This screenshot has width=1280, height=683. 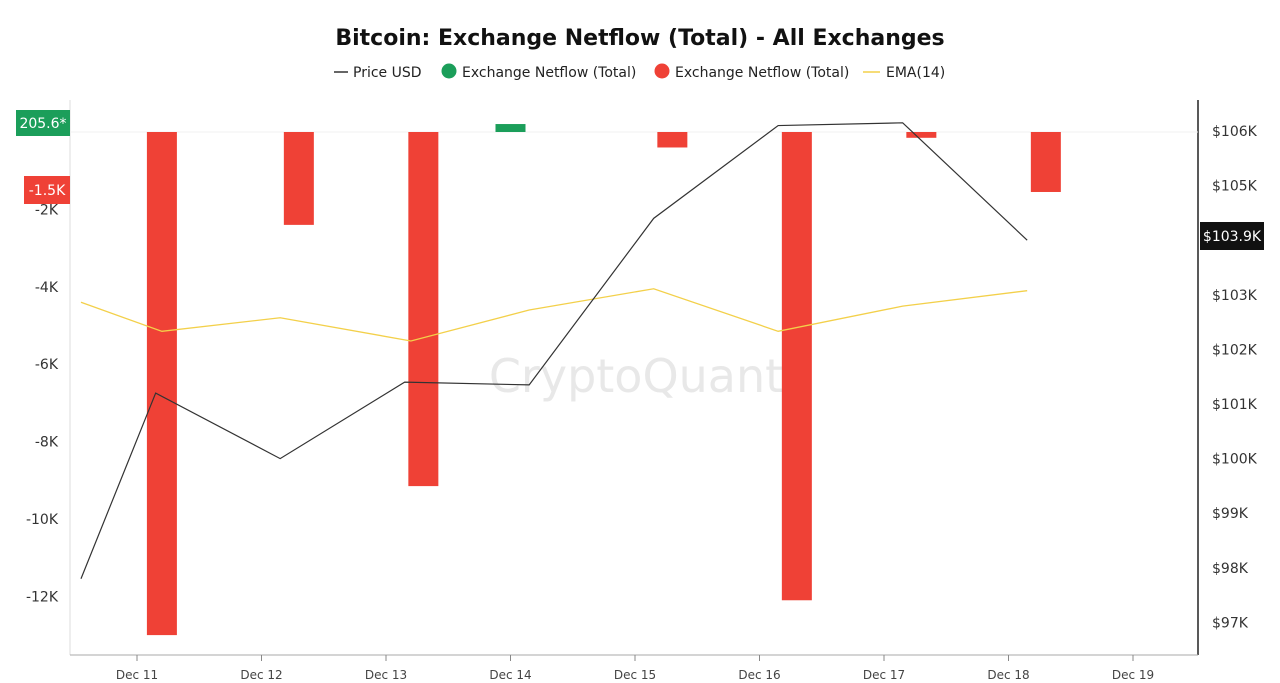 I want to click on right-tick-label: $100K, so click(x=1235, y=460).